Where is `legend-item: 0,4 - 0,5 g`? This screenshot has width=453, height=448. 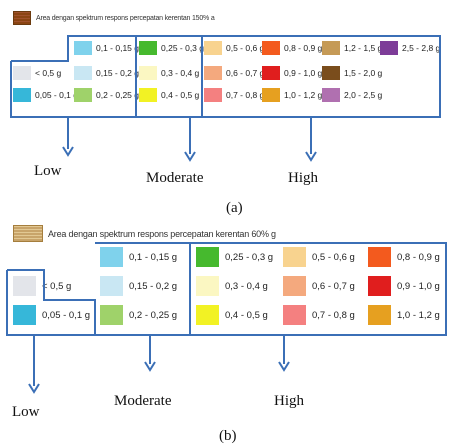 legend-item: 0,4 - 0,5 g is located at coordinates (232, 315).